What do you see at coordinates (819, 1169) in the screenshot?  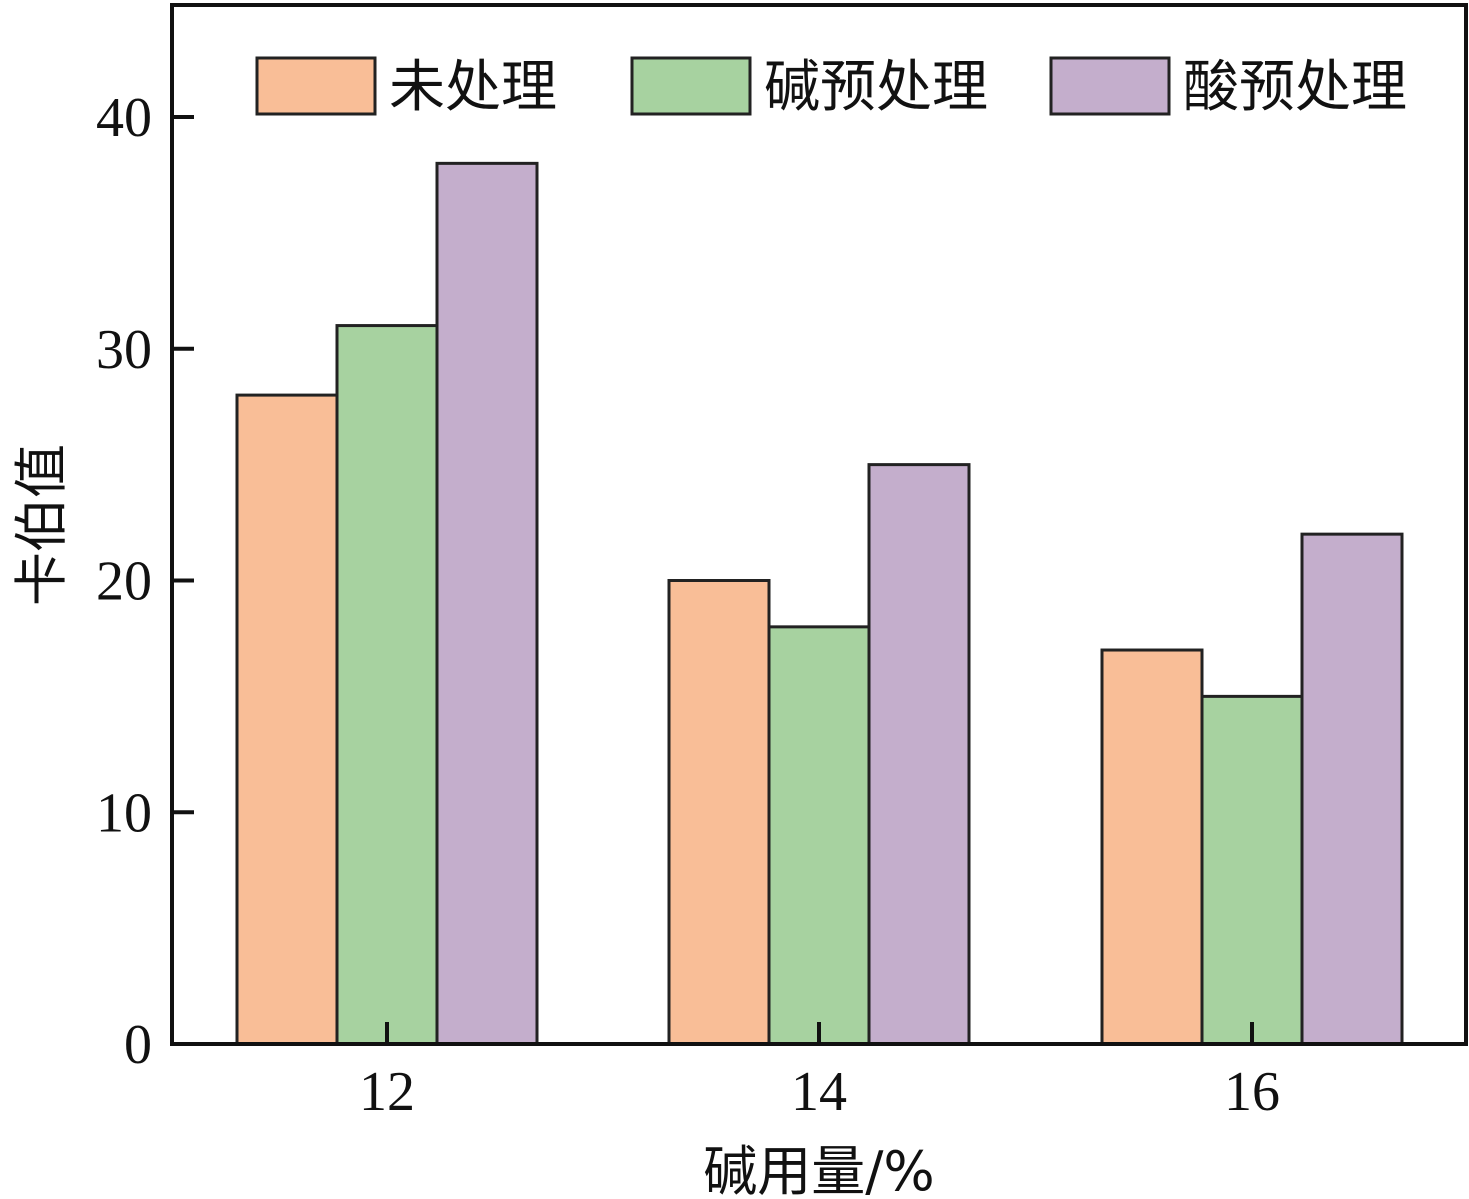 I see `x-axis-label: 碱用量/%` at bounding box center [819, 1169].